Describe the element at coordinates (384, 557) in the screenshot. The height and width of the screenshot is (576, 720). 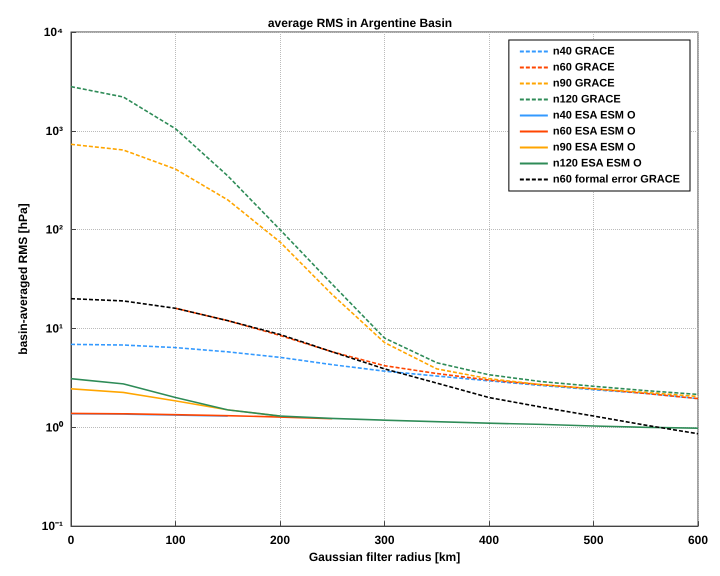
I see `x-axis-title: Gaussian filter radius [km]` at that location.